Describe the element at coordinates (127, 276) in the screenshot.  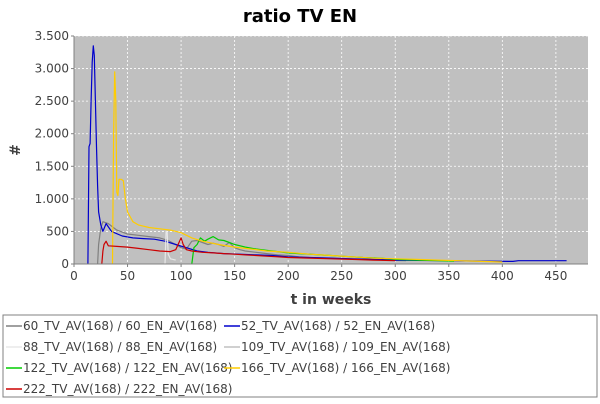
I see `x-tick-label: 50` at that location.